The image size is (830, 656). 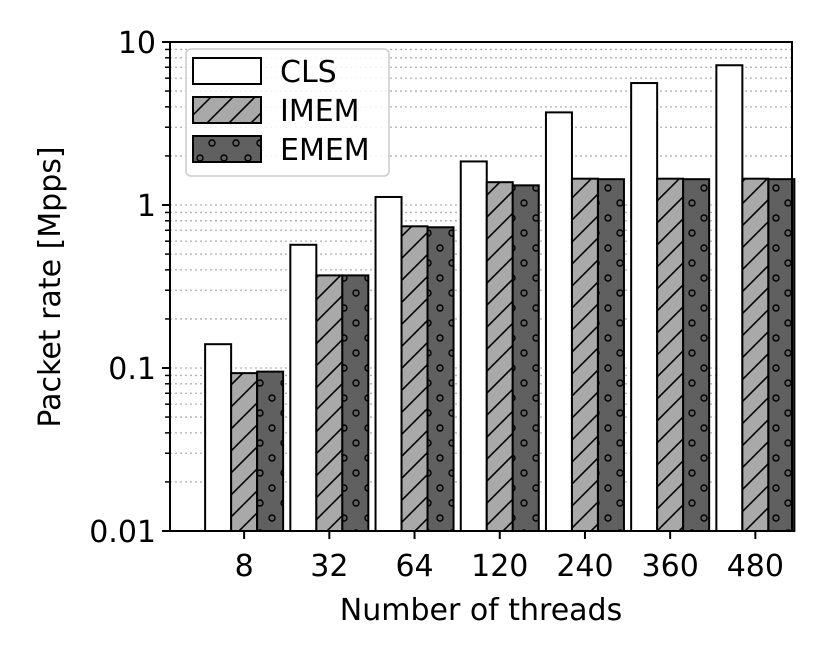 I want to click on x-tick-label: 32, so click(x=329, y=566).